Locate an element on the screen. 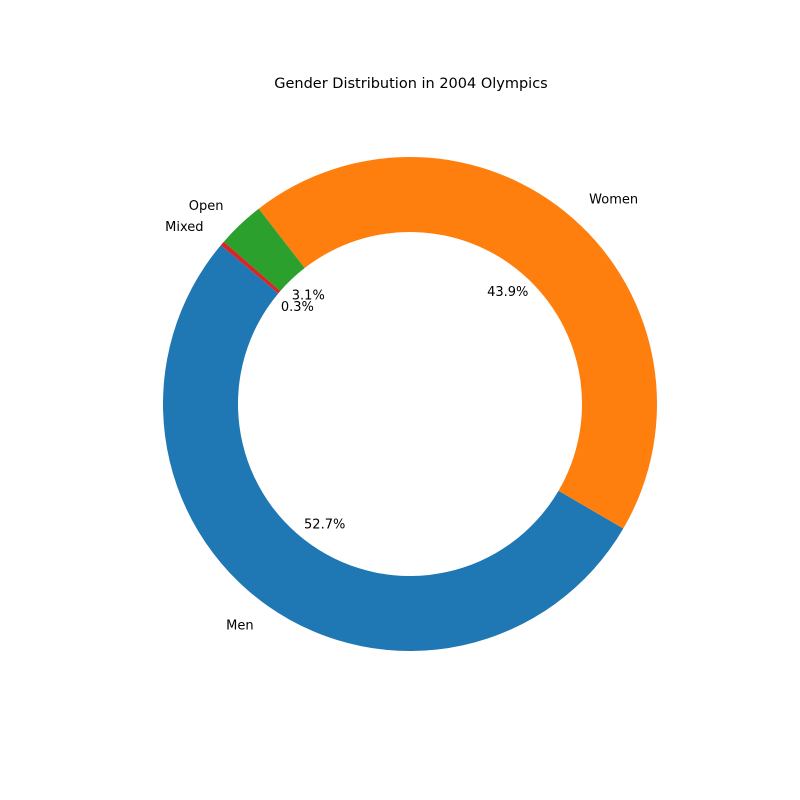 The image size is (800, 800). category-label-women: Women is located at coordinates (613, 199).